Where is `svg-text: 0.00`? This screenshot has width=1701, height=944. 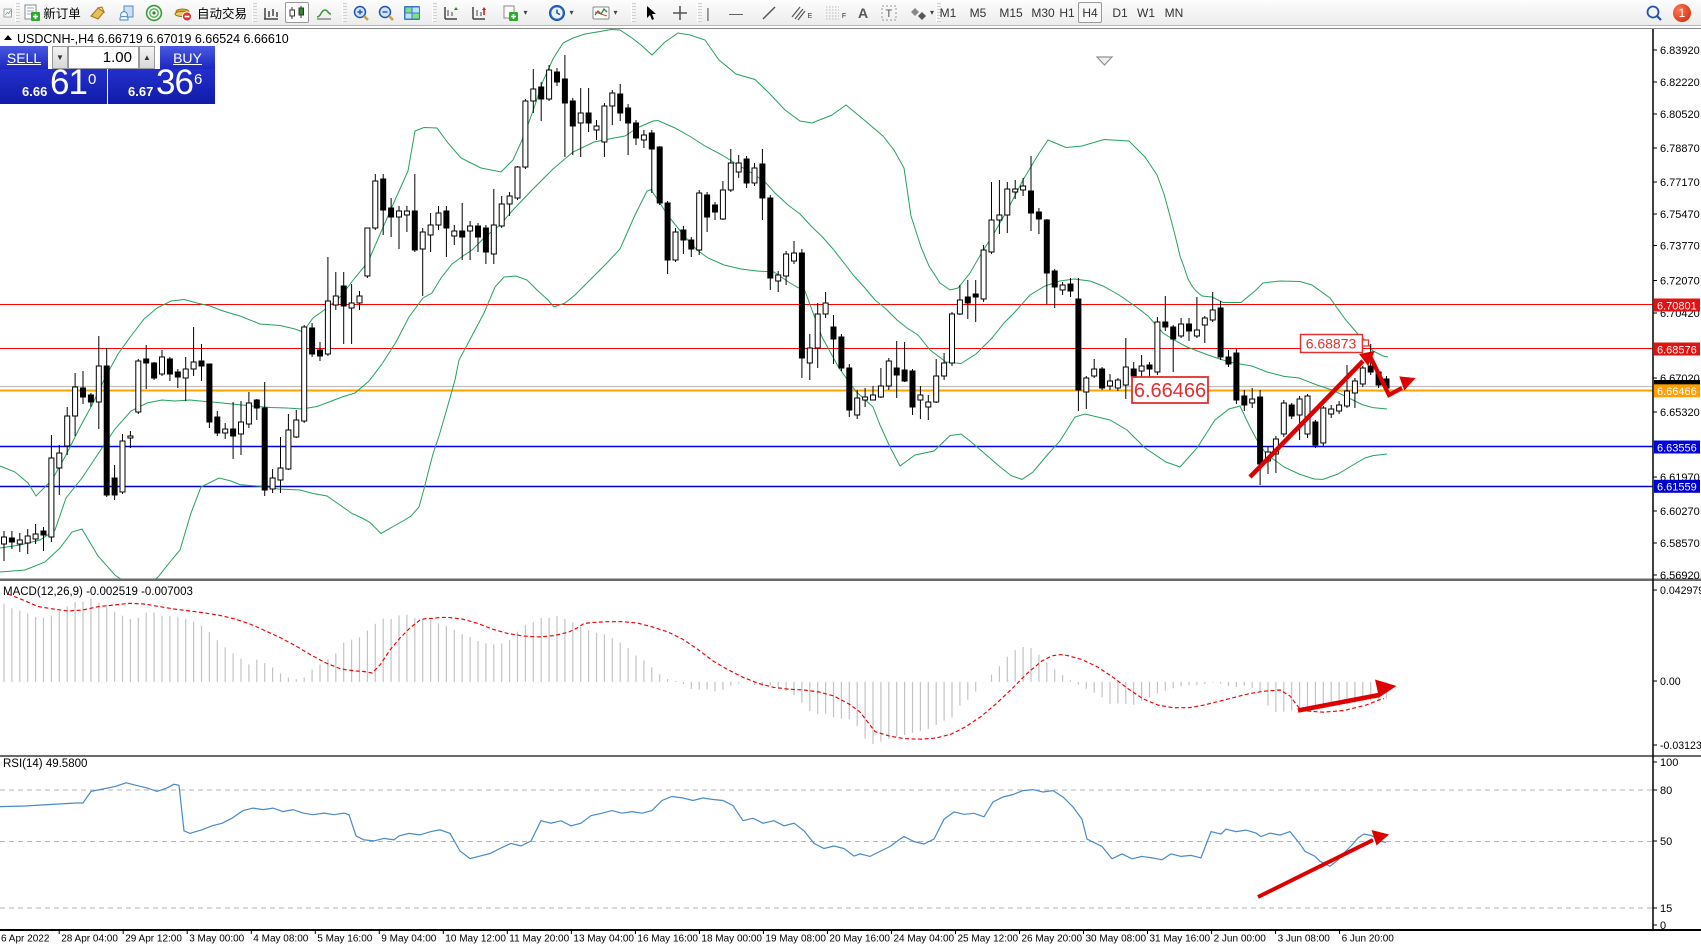 svg-text: 0.00 is located at coordinates (1670, 682).